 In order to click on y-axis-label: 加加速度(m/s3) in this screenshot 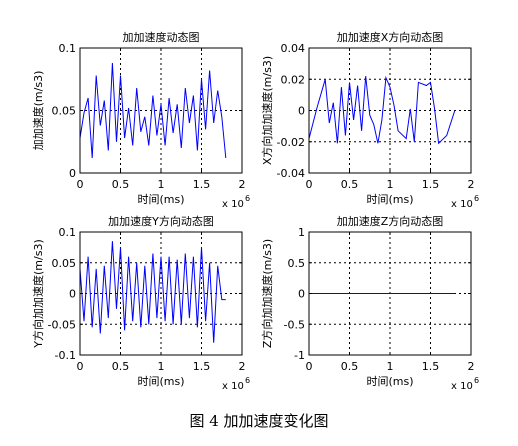, I will do `click(38, 111)`.